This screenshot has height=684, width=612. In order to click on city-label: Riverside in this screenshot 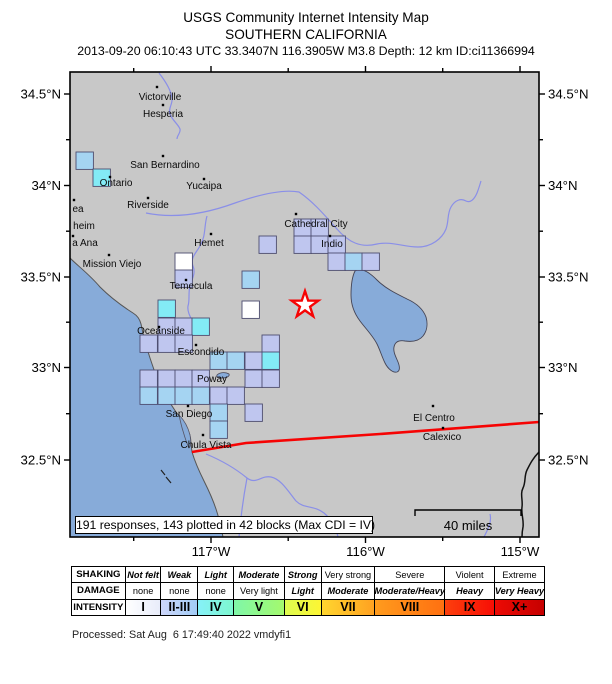, I will do `click(148, 205)`.